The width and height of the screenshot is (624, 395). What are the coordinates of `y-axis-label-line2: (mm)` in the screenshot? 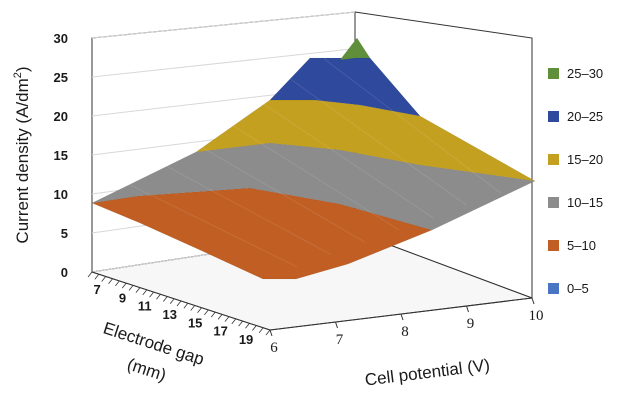 It's located at (147, 370).